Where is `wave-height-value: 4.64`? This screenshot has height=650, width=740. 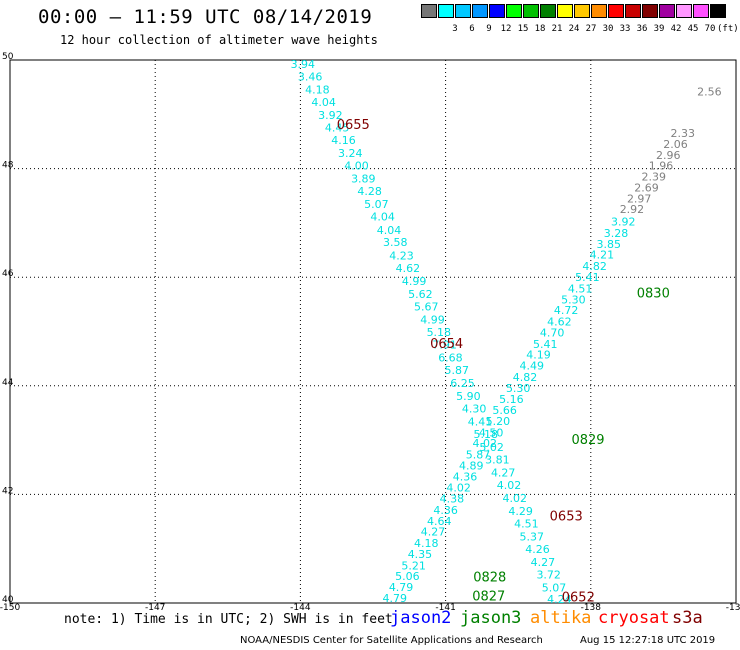 wave-height-value: 4.64 is located at coordinates (439, 521).